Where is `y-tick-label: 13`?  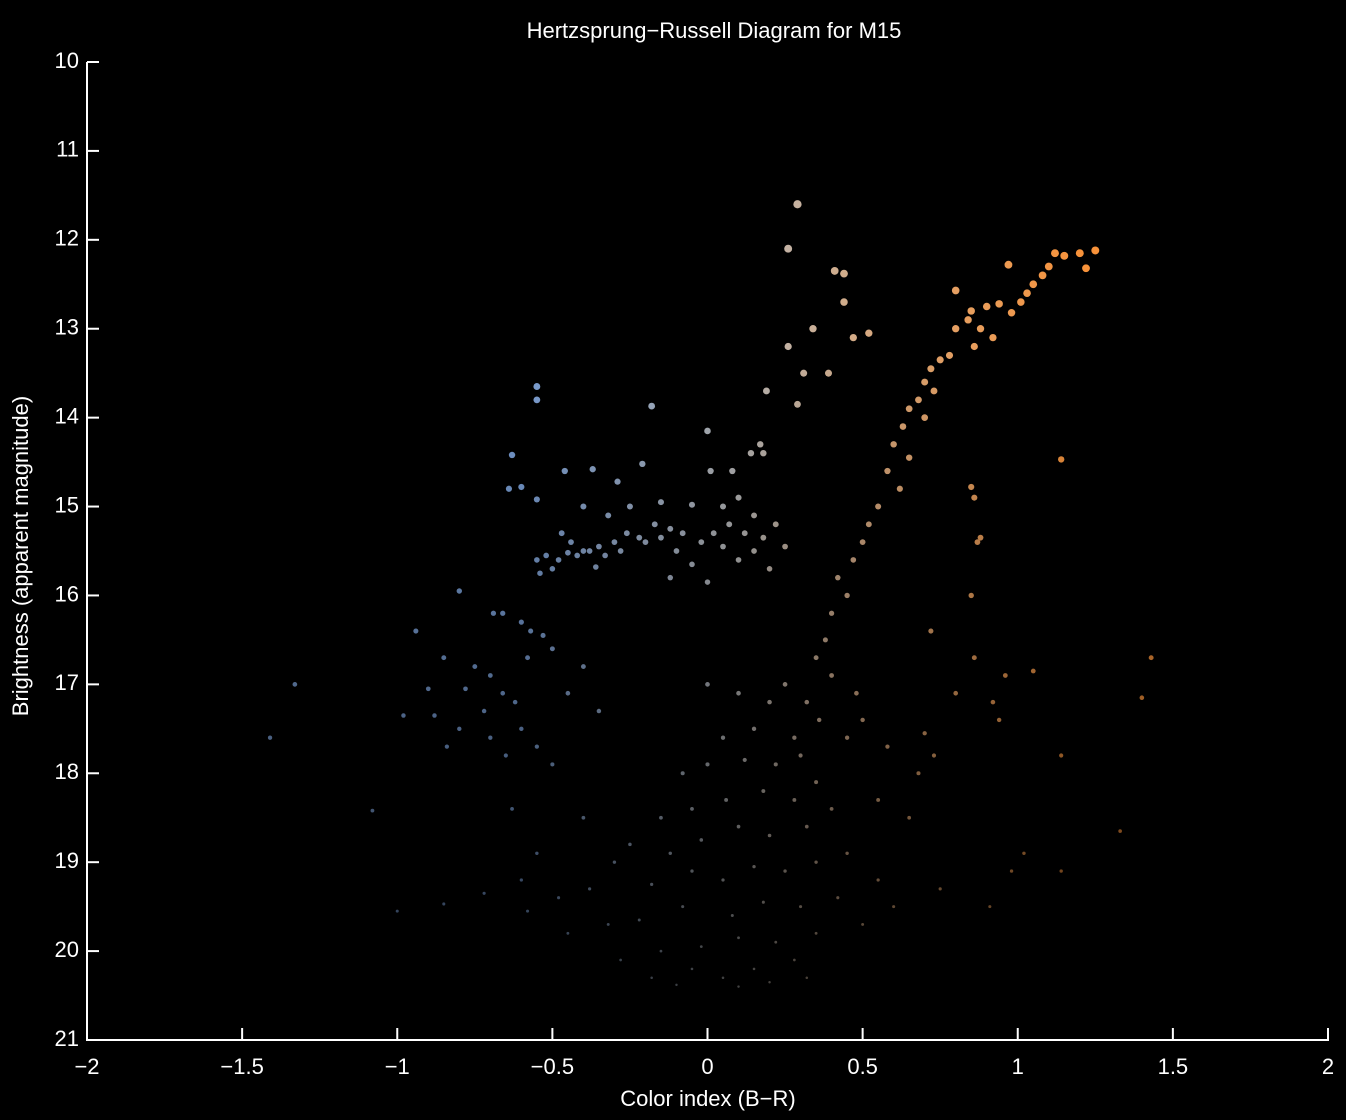 y-tick-label: 13 is located at coordinates (67, 327).